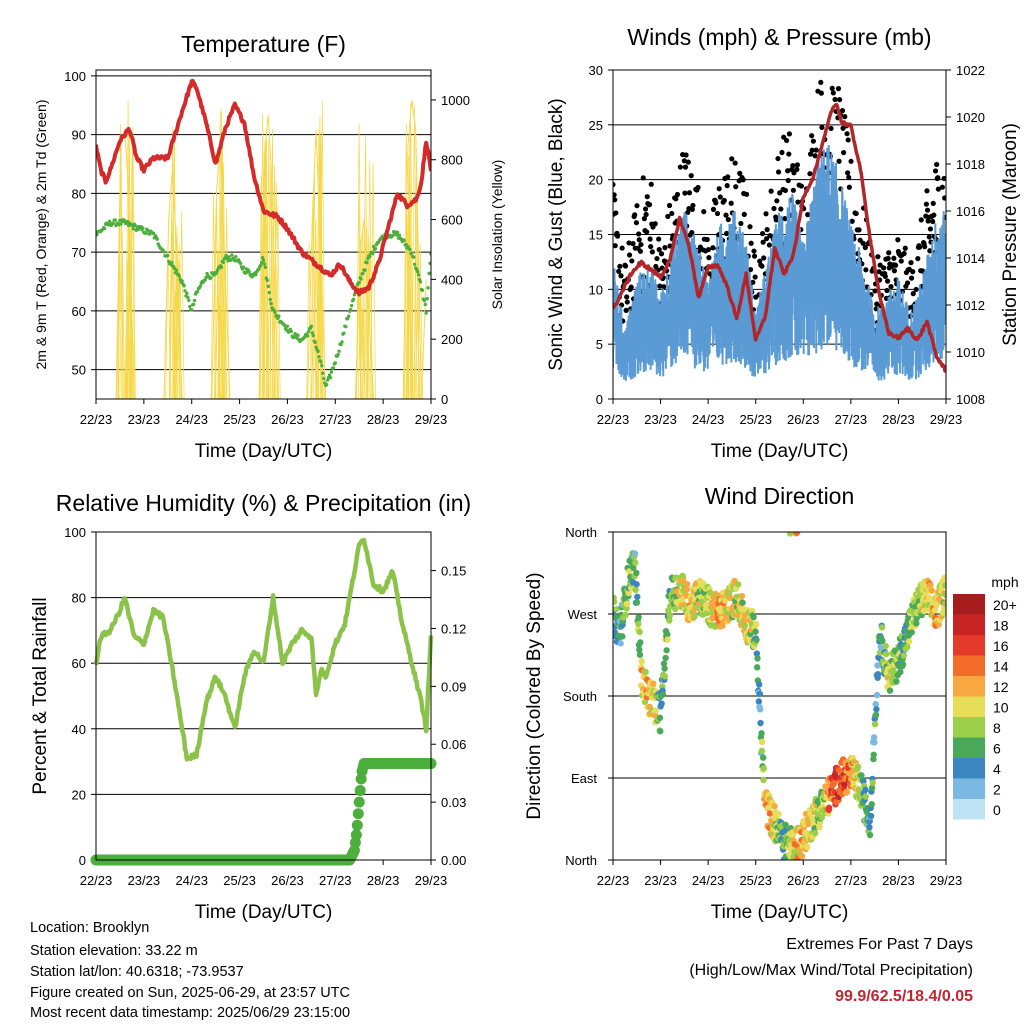 The height and width of the screenshot is (1024, 1024). What do you see at coordinates (453, 860) in the screenshot?
I see `y2-tick-label: 0.00` at bounding box center [453, 860].